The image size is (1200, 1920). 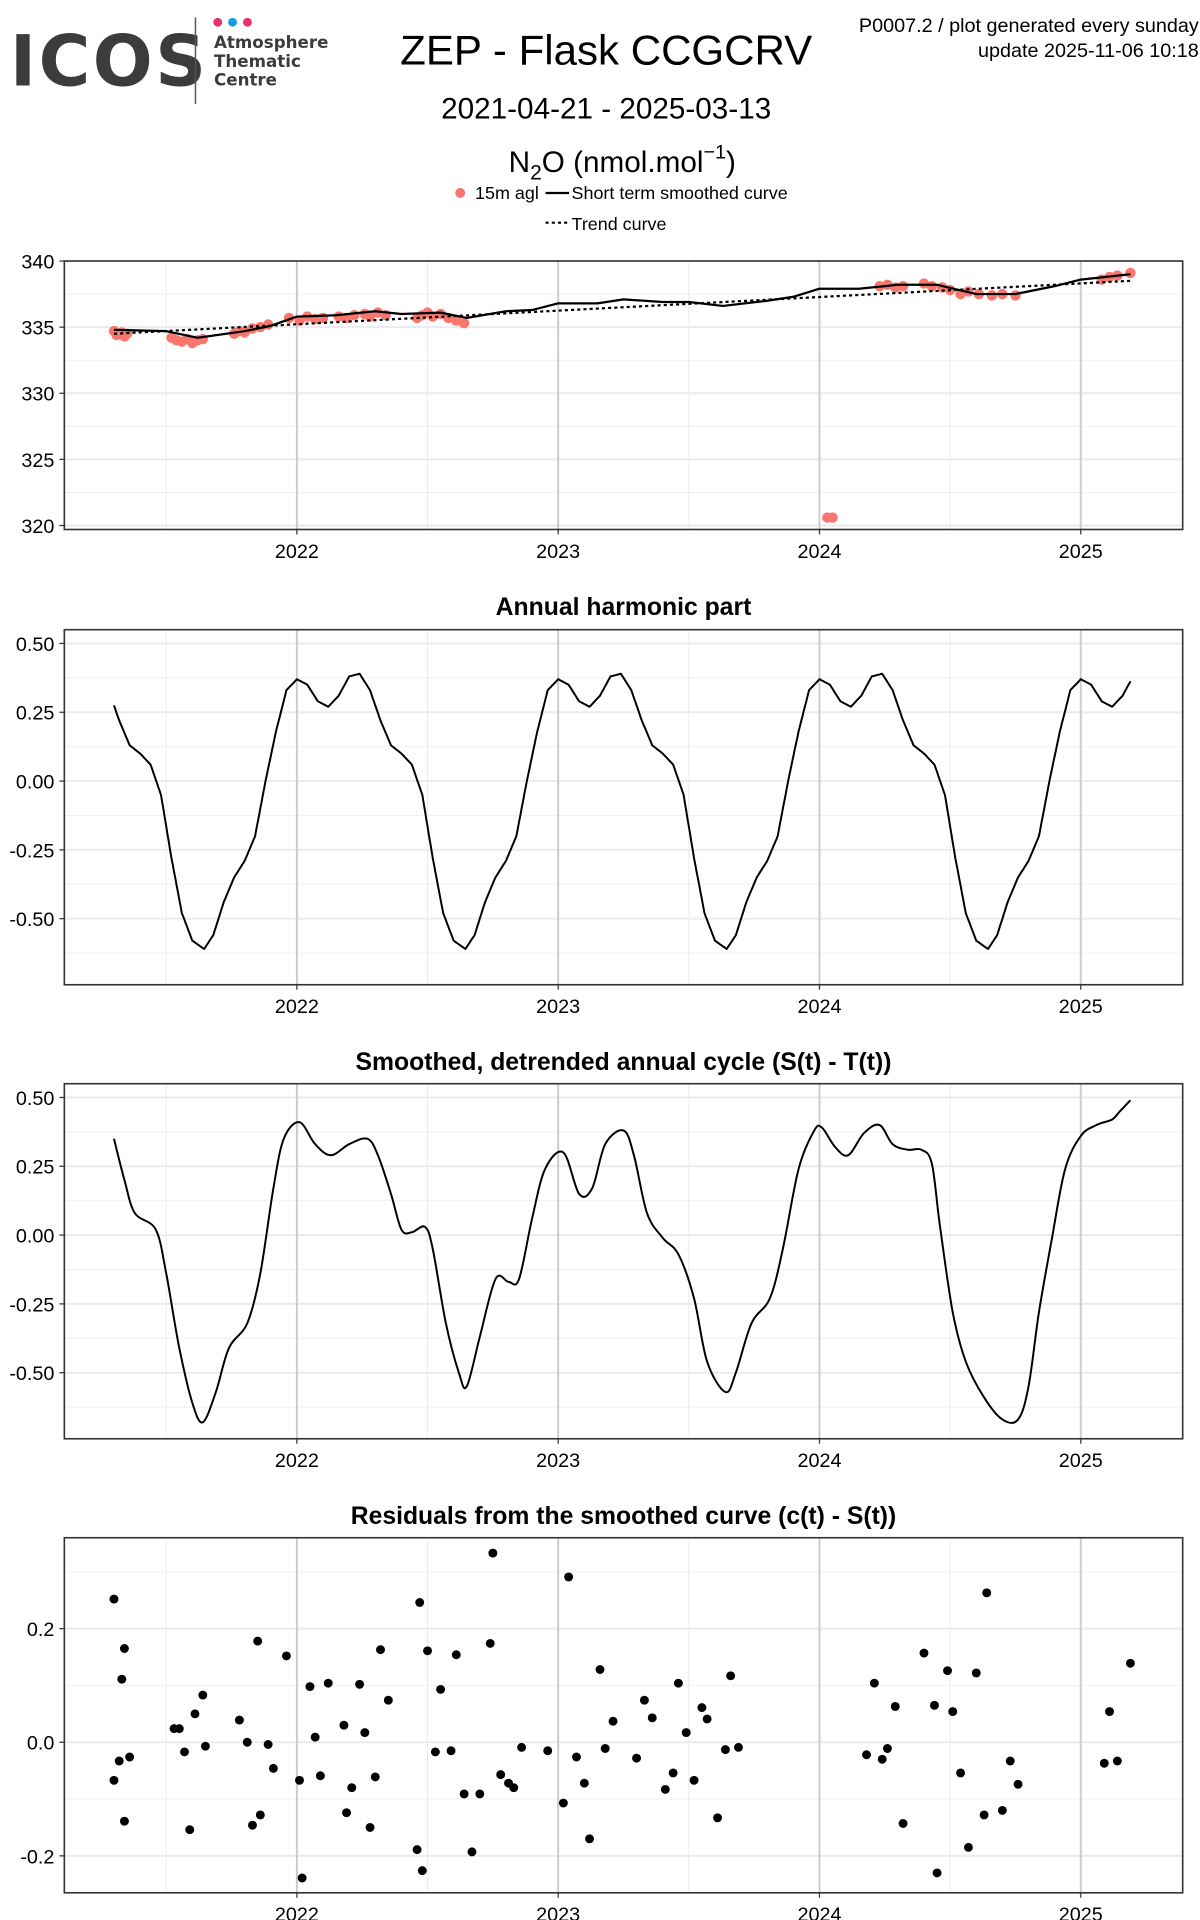 I want to click on y-tick-label: -0.25, so click(x=31, y=851).